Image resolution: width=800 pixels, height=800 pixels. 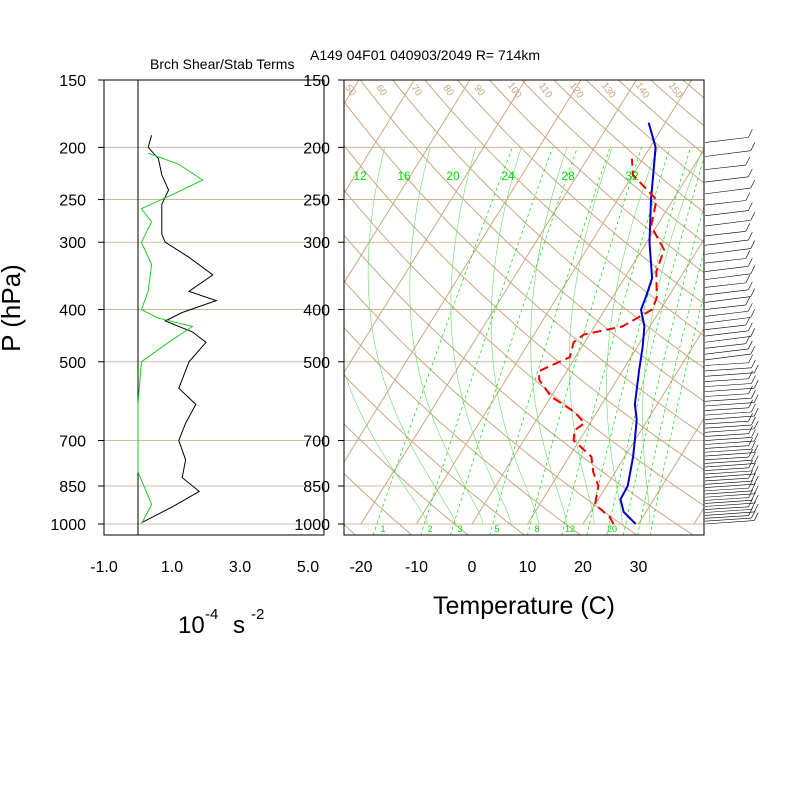 I want to click on left-x-tick-label: 3.0, so click(x=240, y=567).